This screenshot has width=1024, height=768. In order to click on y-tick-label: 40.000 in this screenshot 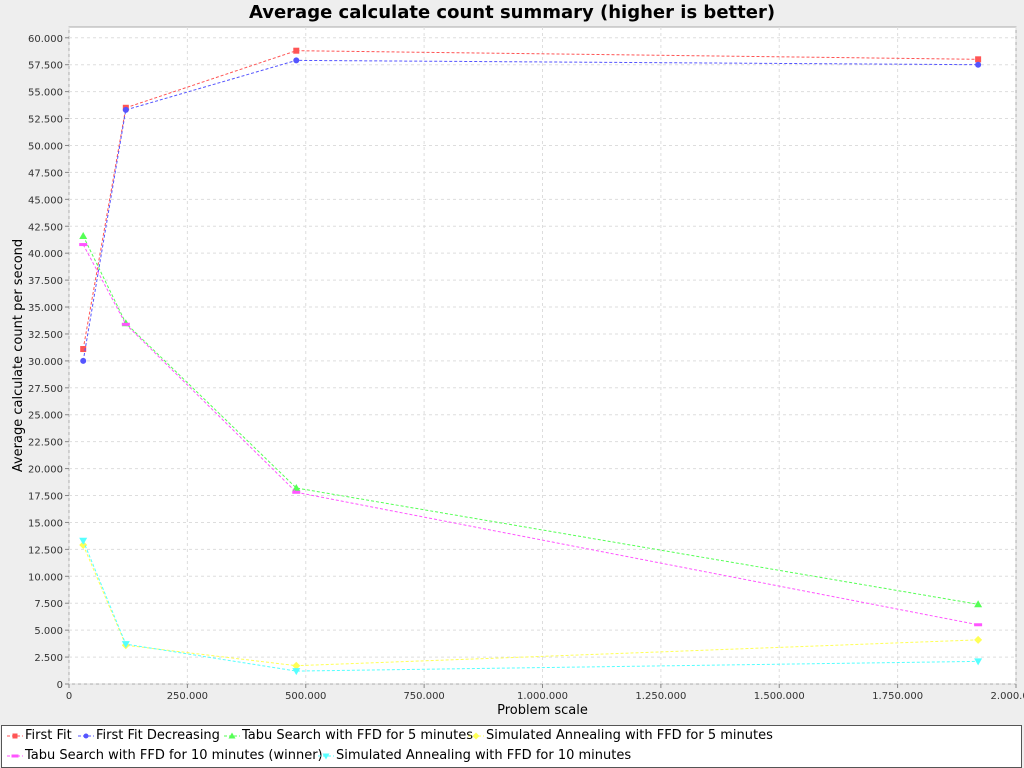, I will do `click(45, 254)`.